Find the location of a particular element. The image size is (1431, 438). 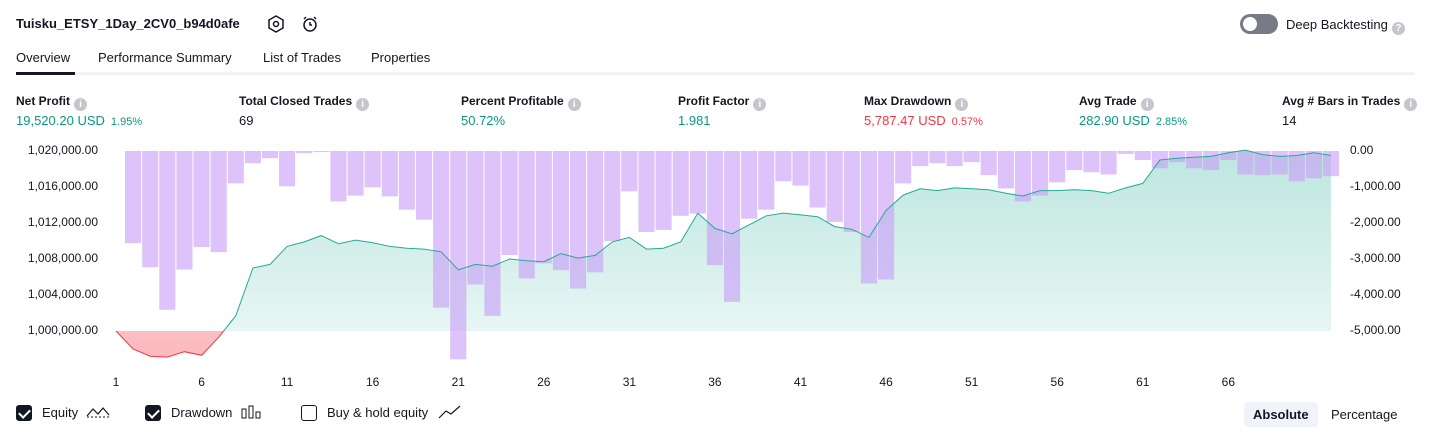

x-tick-label: 61 is located at coordinates (1143, 382).